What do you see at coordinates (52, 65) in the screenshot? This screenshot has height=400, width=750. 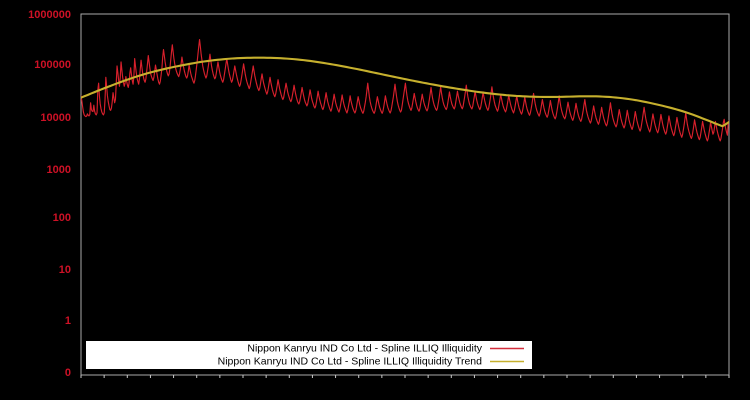 I see `y-axis-label: 100000` at bounding box center [52, 65].